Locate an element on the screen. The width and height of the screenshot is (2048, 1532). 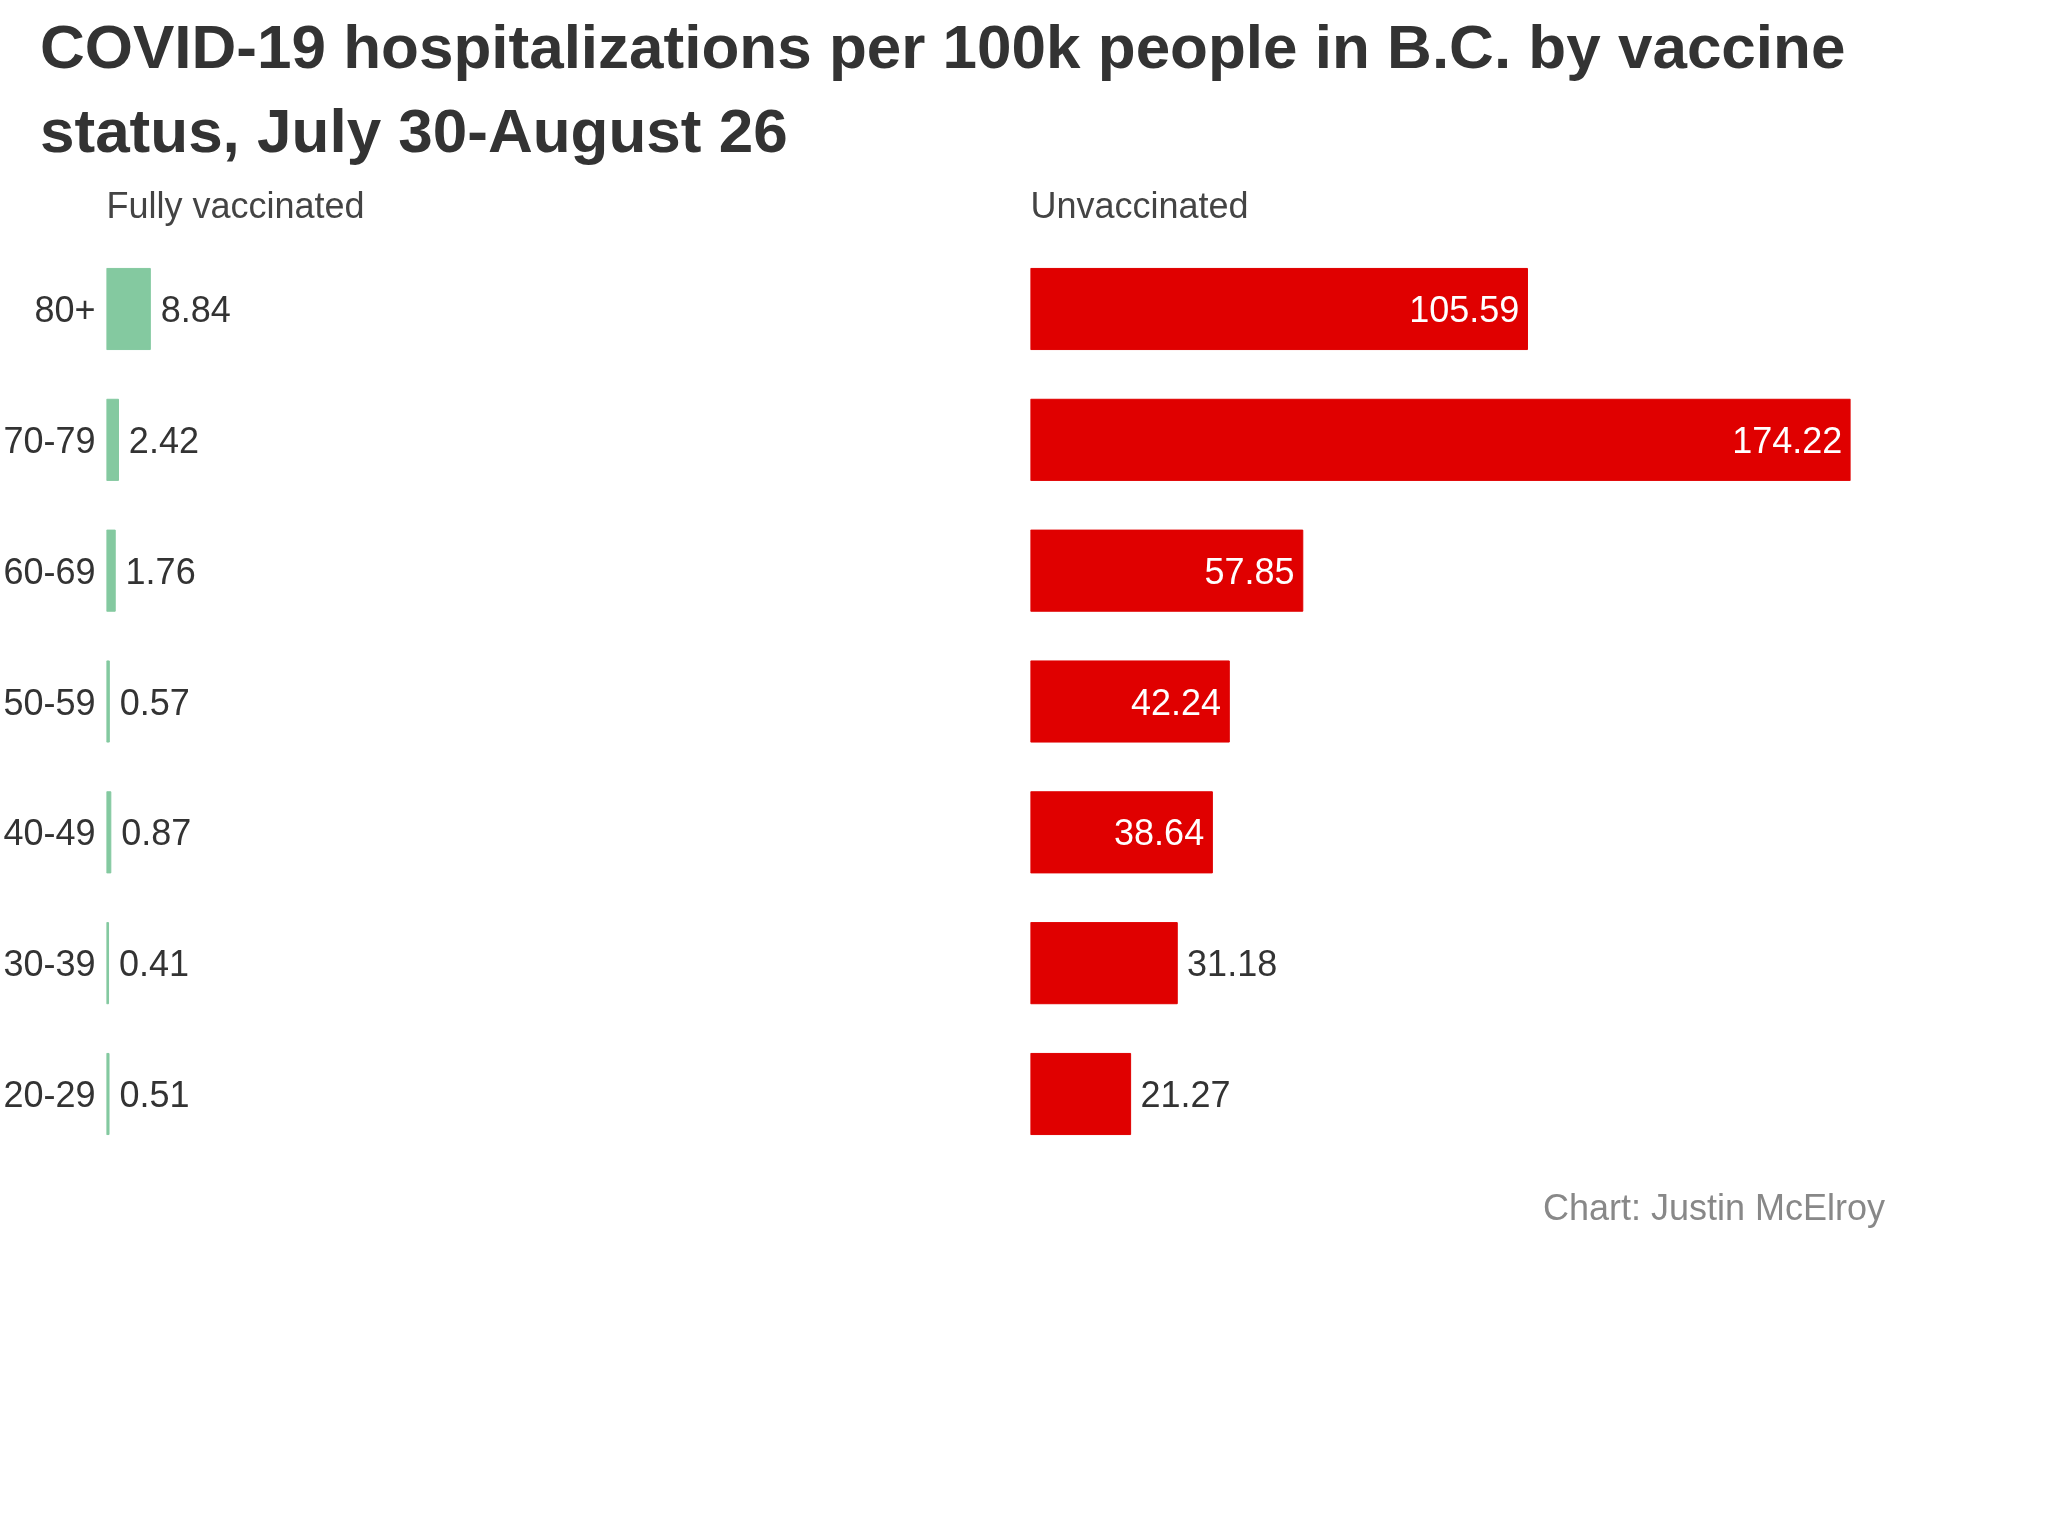
chart-subtitle: Unvaccinated is located at coordinates (1139, 205).